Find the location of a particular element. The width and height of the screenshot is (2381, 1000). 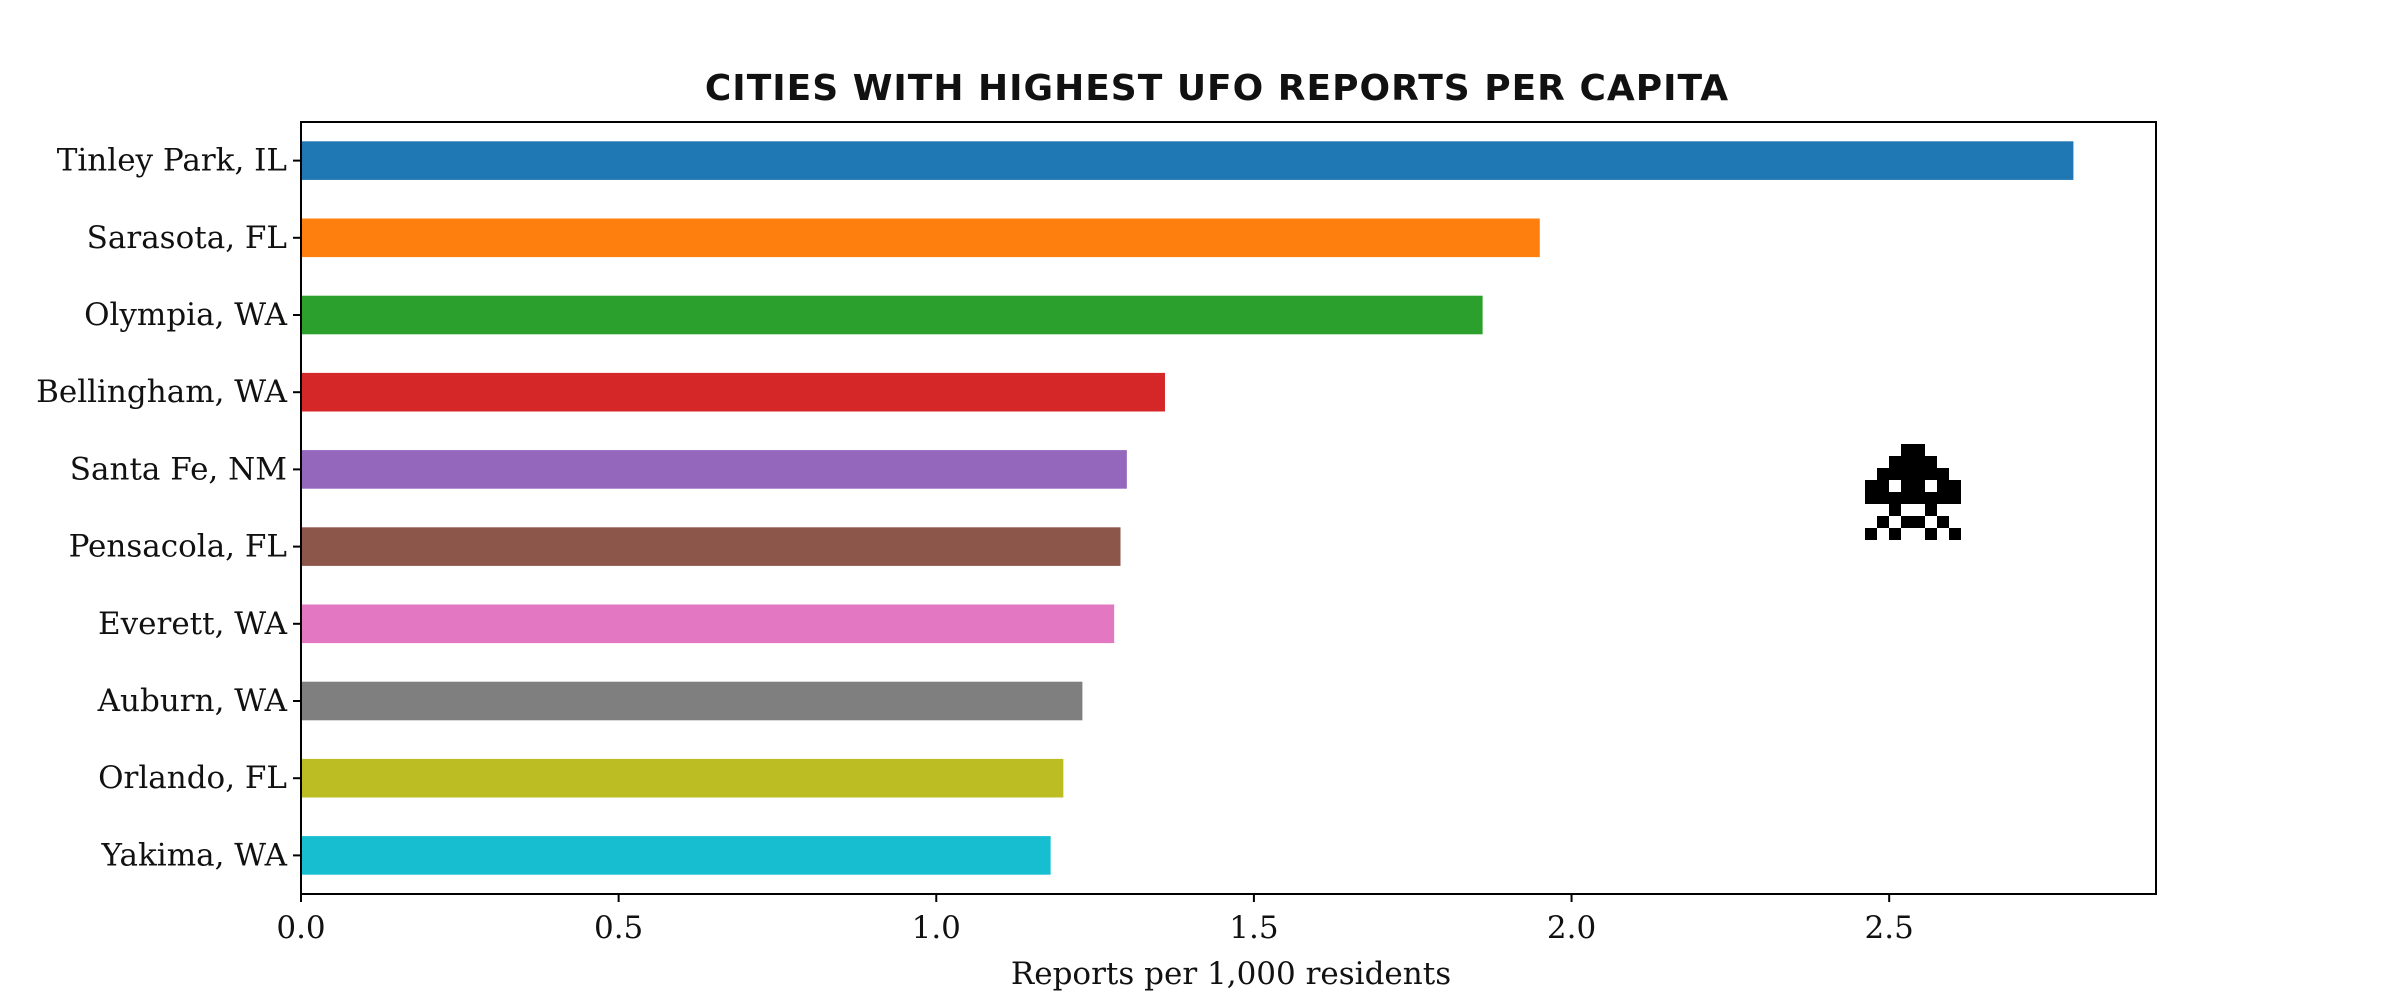

y-tick-label: Santa Fe, NM is located at coordinates (178, 469).